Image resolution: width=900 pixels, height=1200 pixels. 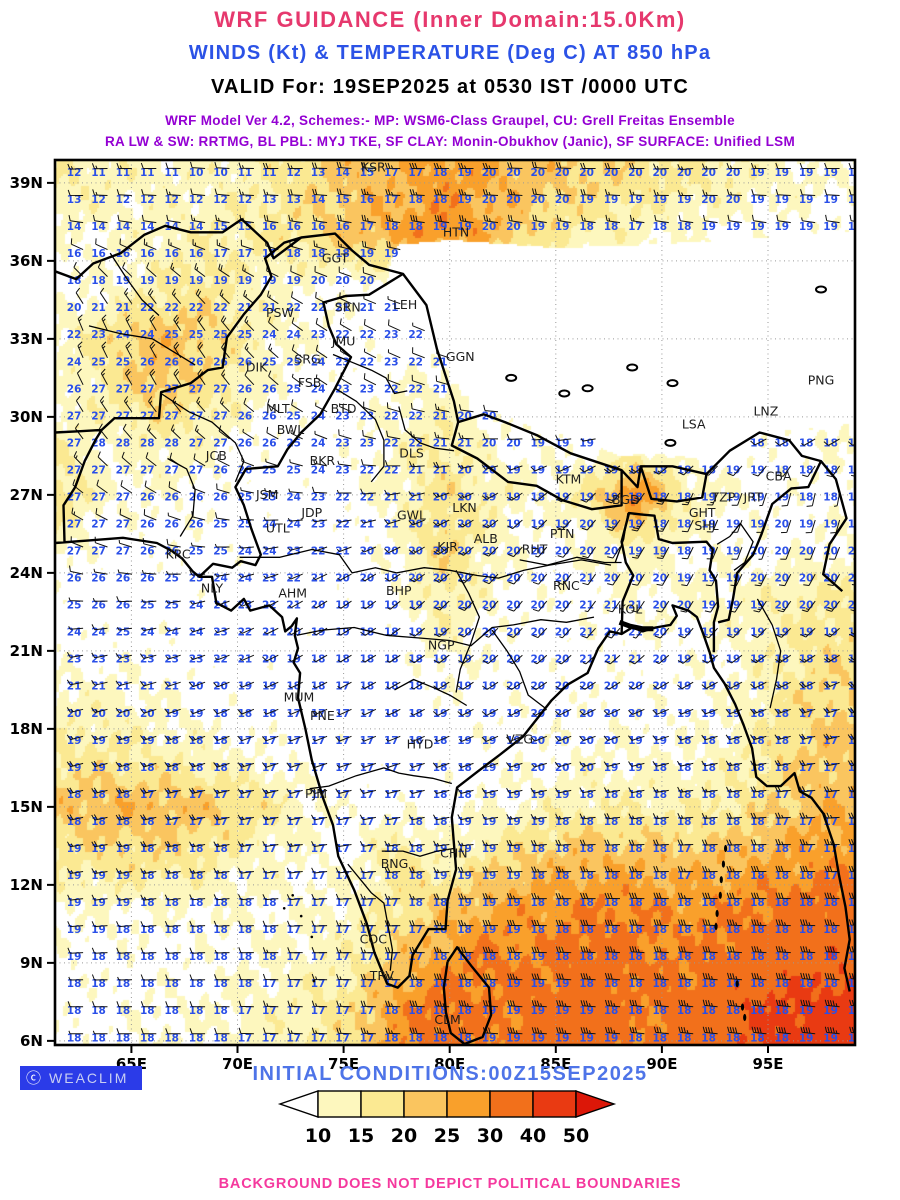 What do you see at coordinates (123, 335) in the screenshot?
I see `temp-value: 24` at bounding box center [123, 335].